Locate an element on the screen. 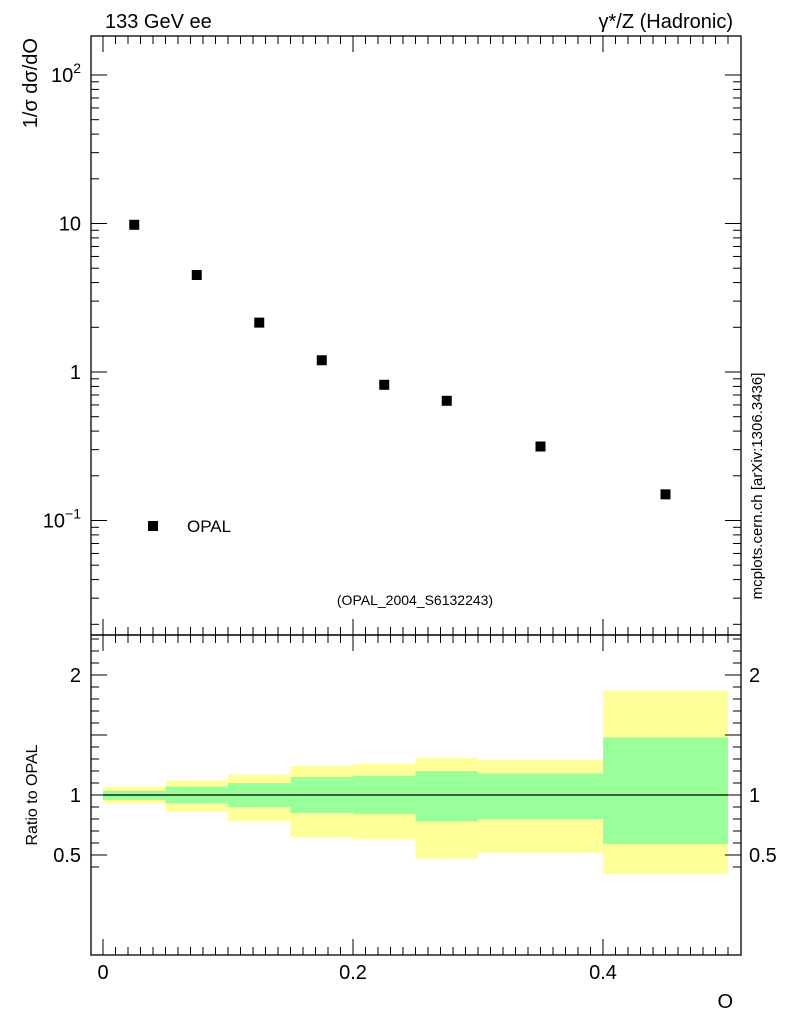 The width and height of the screenshot is (786, 1024). x-tick-label: 0 is located at coordinates (102, 973).